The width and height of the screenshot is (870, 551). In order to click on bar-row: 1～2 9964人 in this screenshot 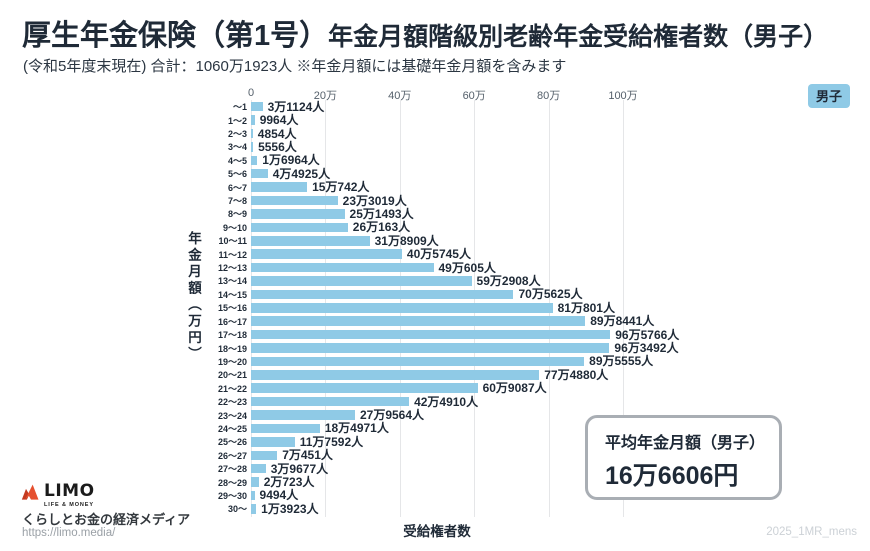, I will do `click(435, 119)`.